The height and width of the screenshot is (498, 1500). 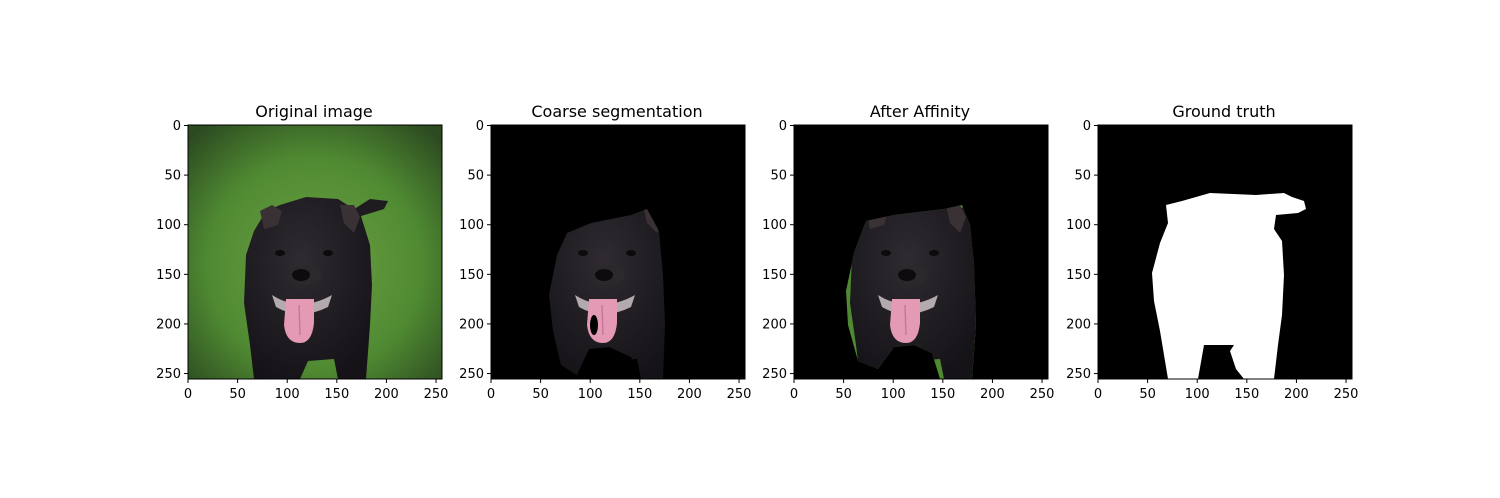 What do you see at coordinates (778, 176) in the screenshot?
I see `y-tick-label-affinity: 50` at bounding box center [778, 176].